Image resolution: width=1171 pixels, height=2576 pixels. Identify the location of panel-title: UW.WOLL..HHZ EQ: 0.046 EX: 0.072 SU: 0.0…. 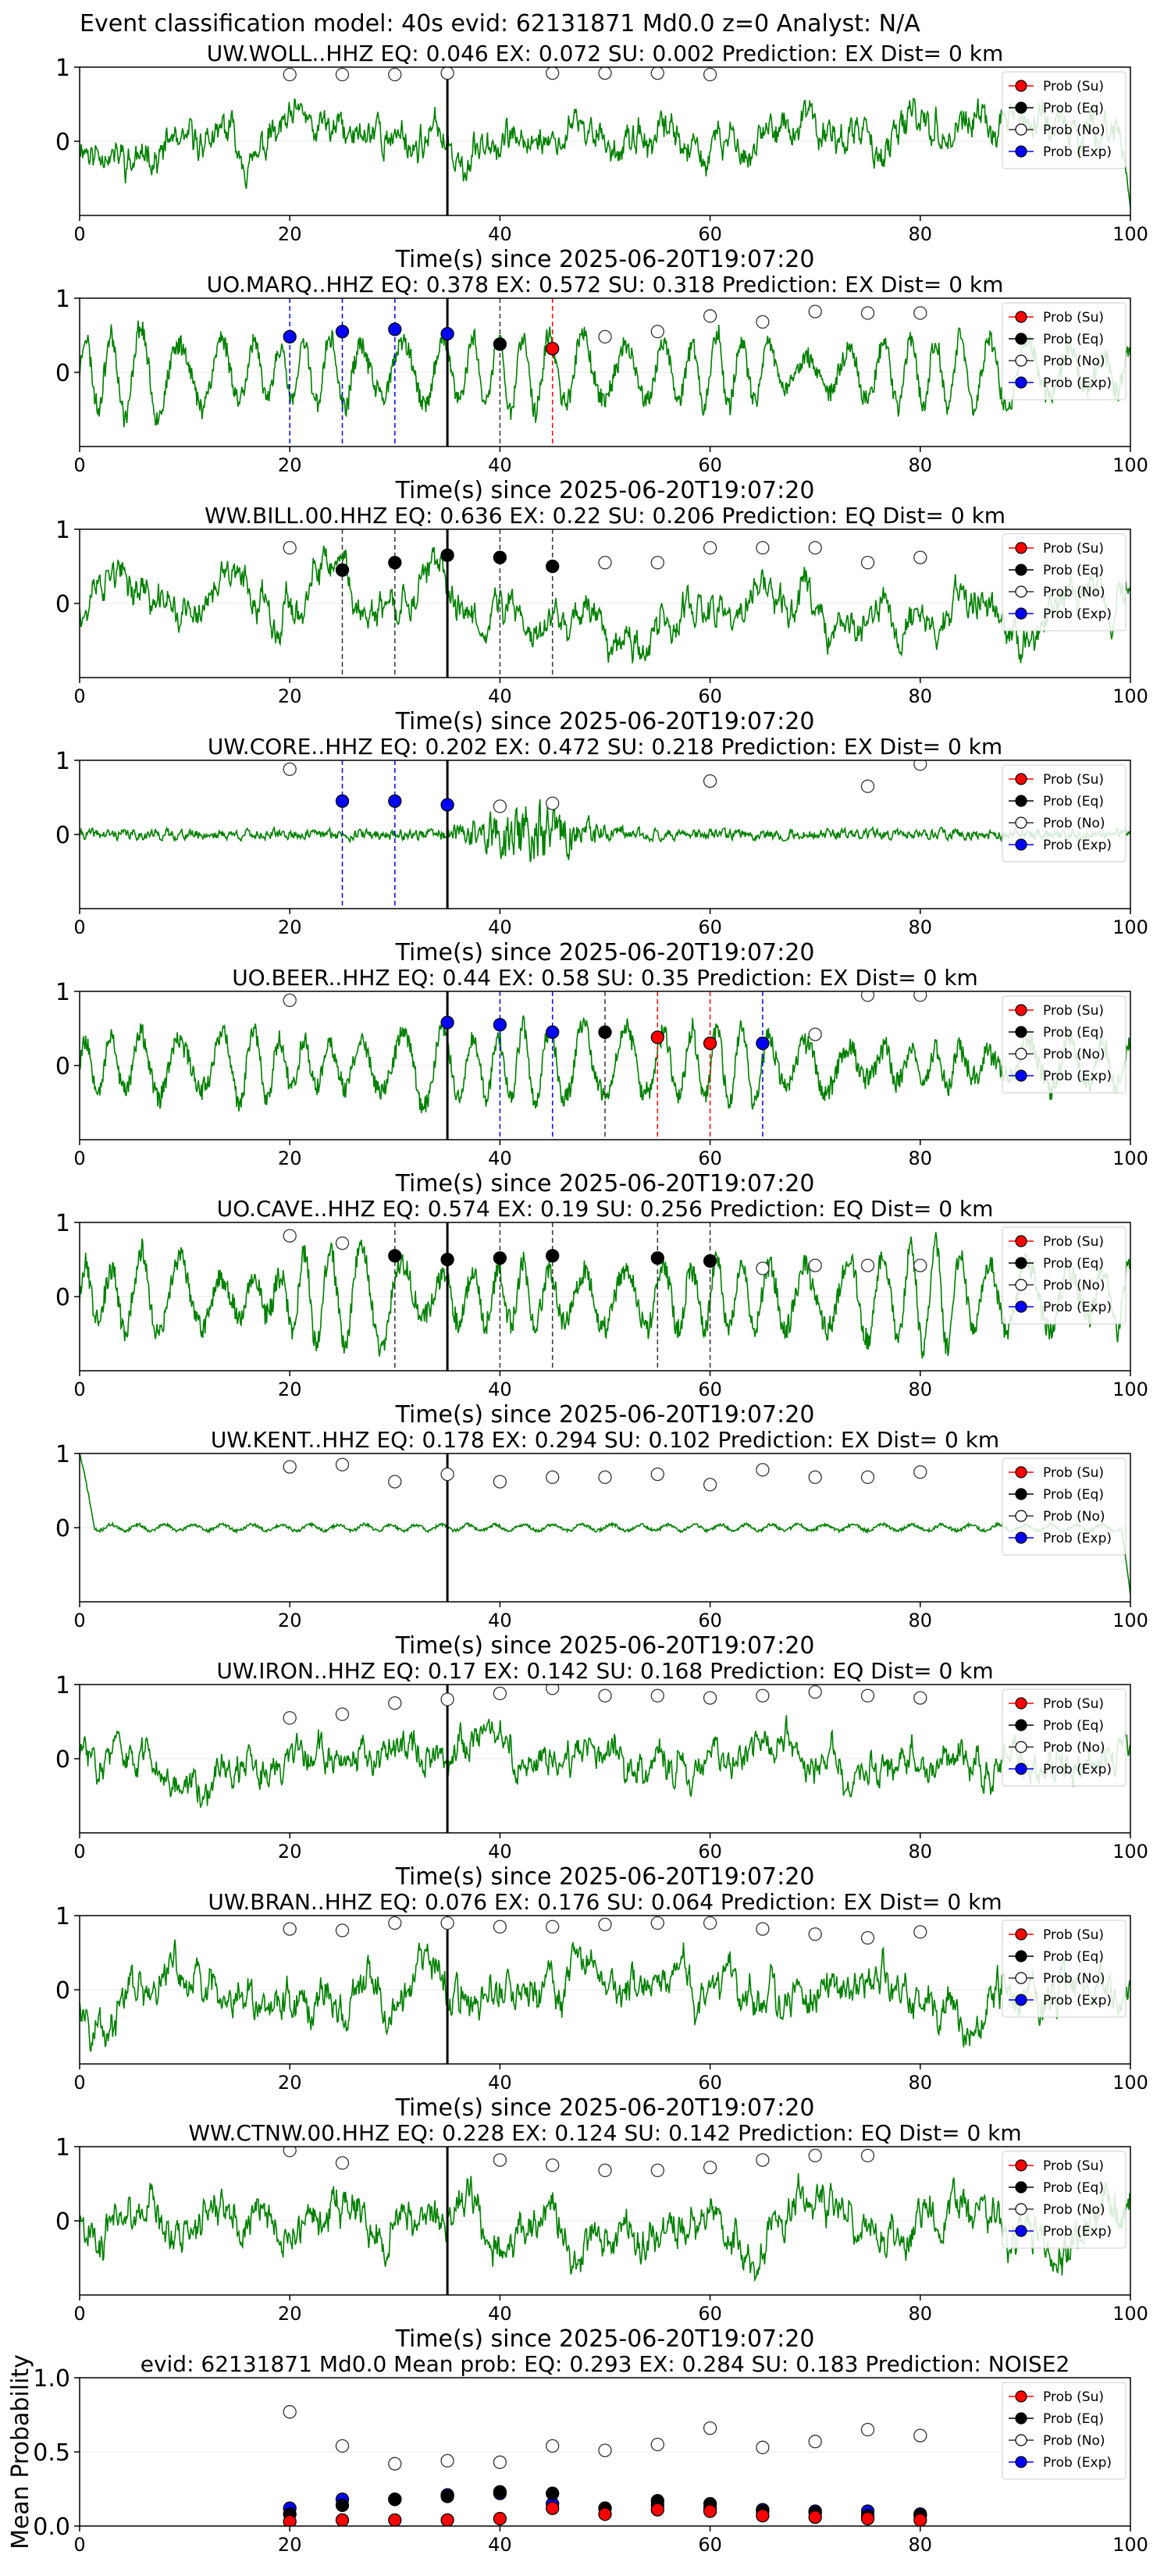
(605, 53).